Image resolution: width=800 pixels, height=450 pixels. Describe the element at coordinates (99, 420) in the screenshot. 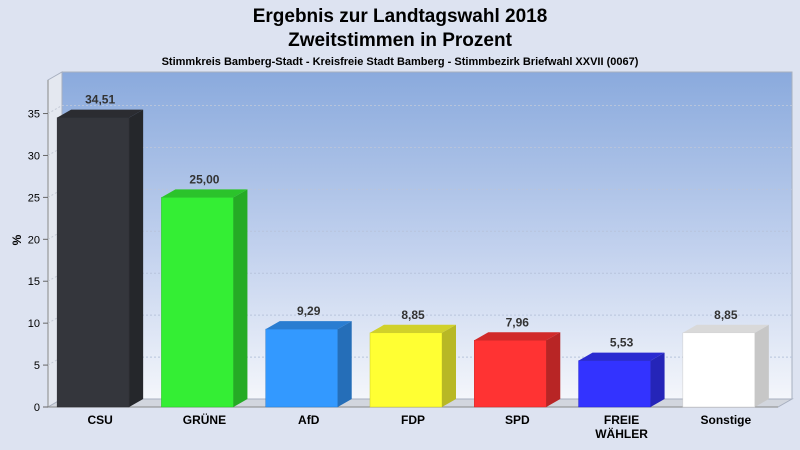

I see `category-label: CSU` at that location.